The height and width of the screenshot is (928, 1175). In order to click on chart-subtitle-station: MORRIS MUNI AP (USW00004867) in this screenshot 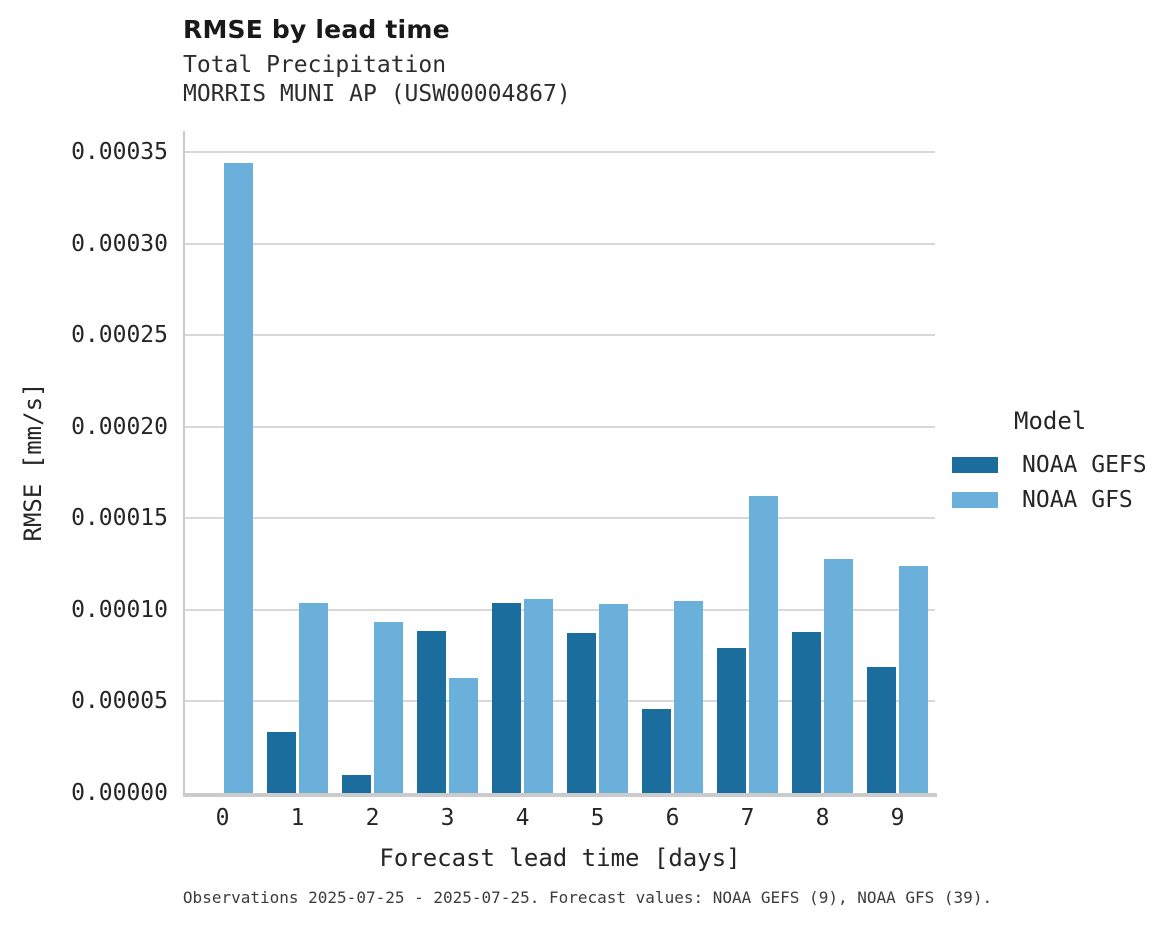, I will do `click(377, 94)`.